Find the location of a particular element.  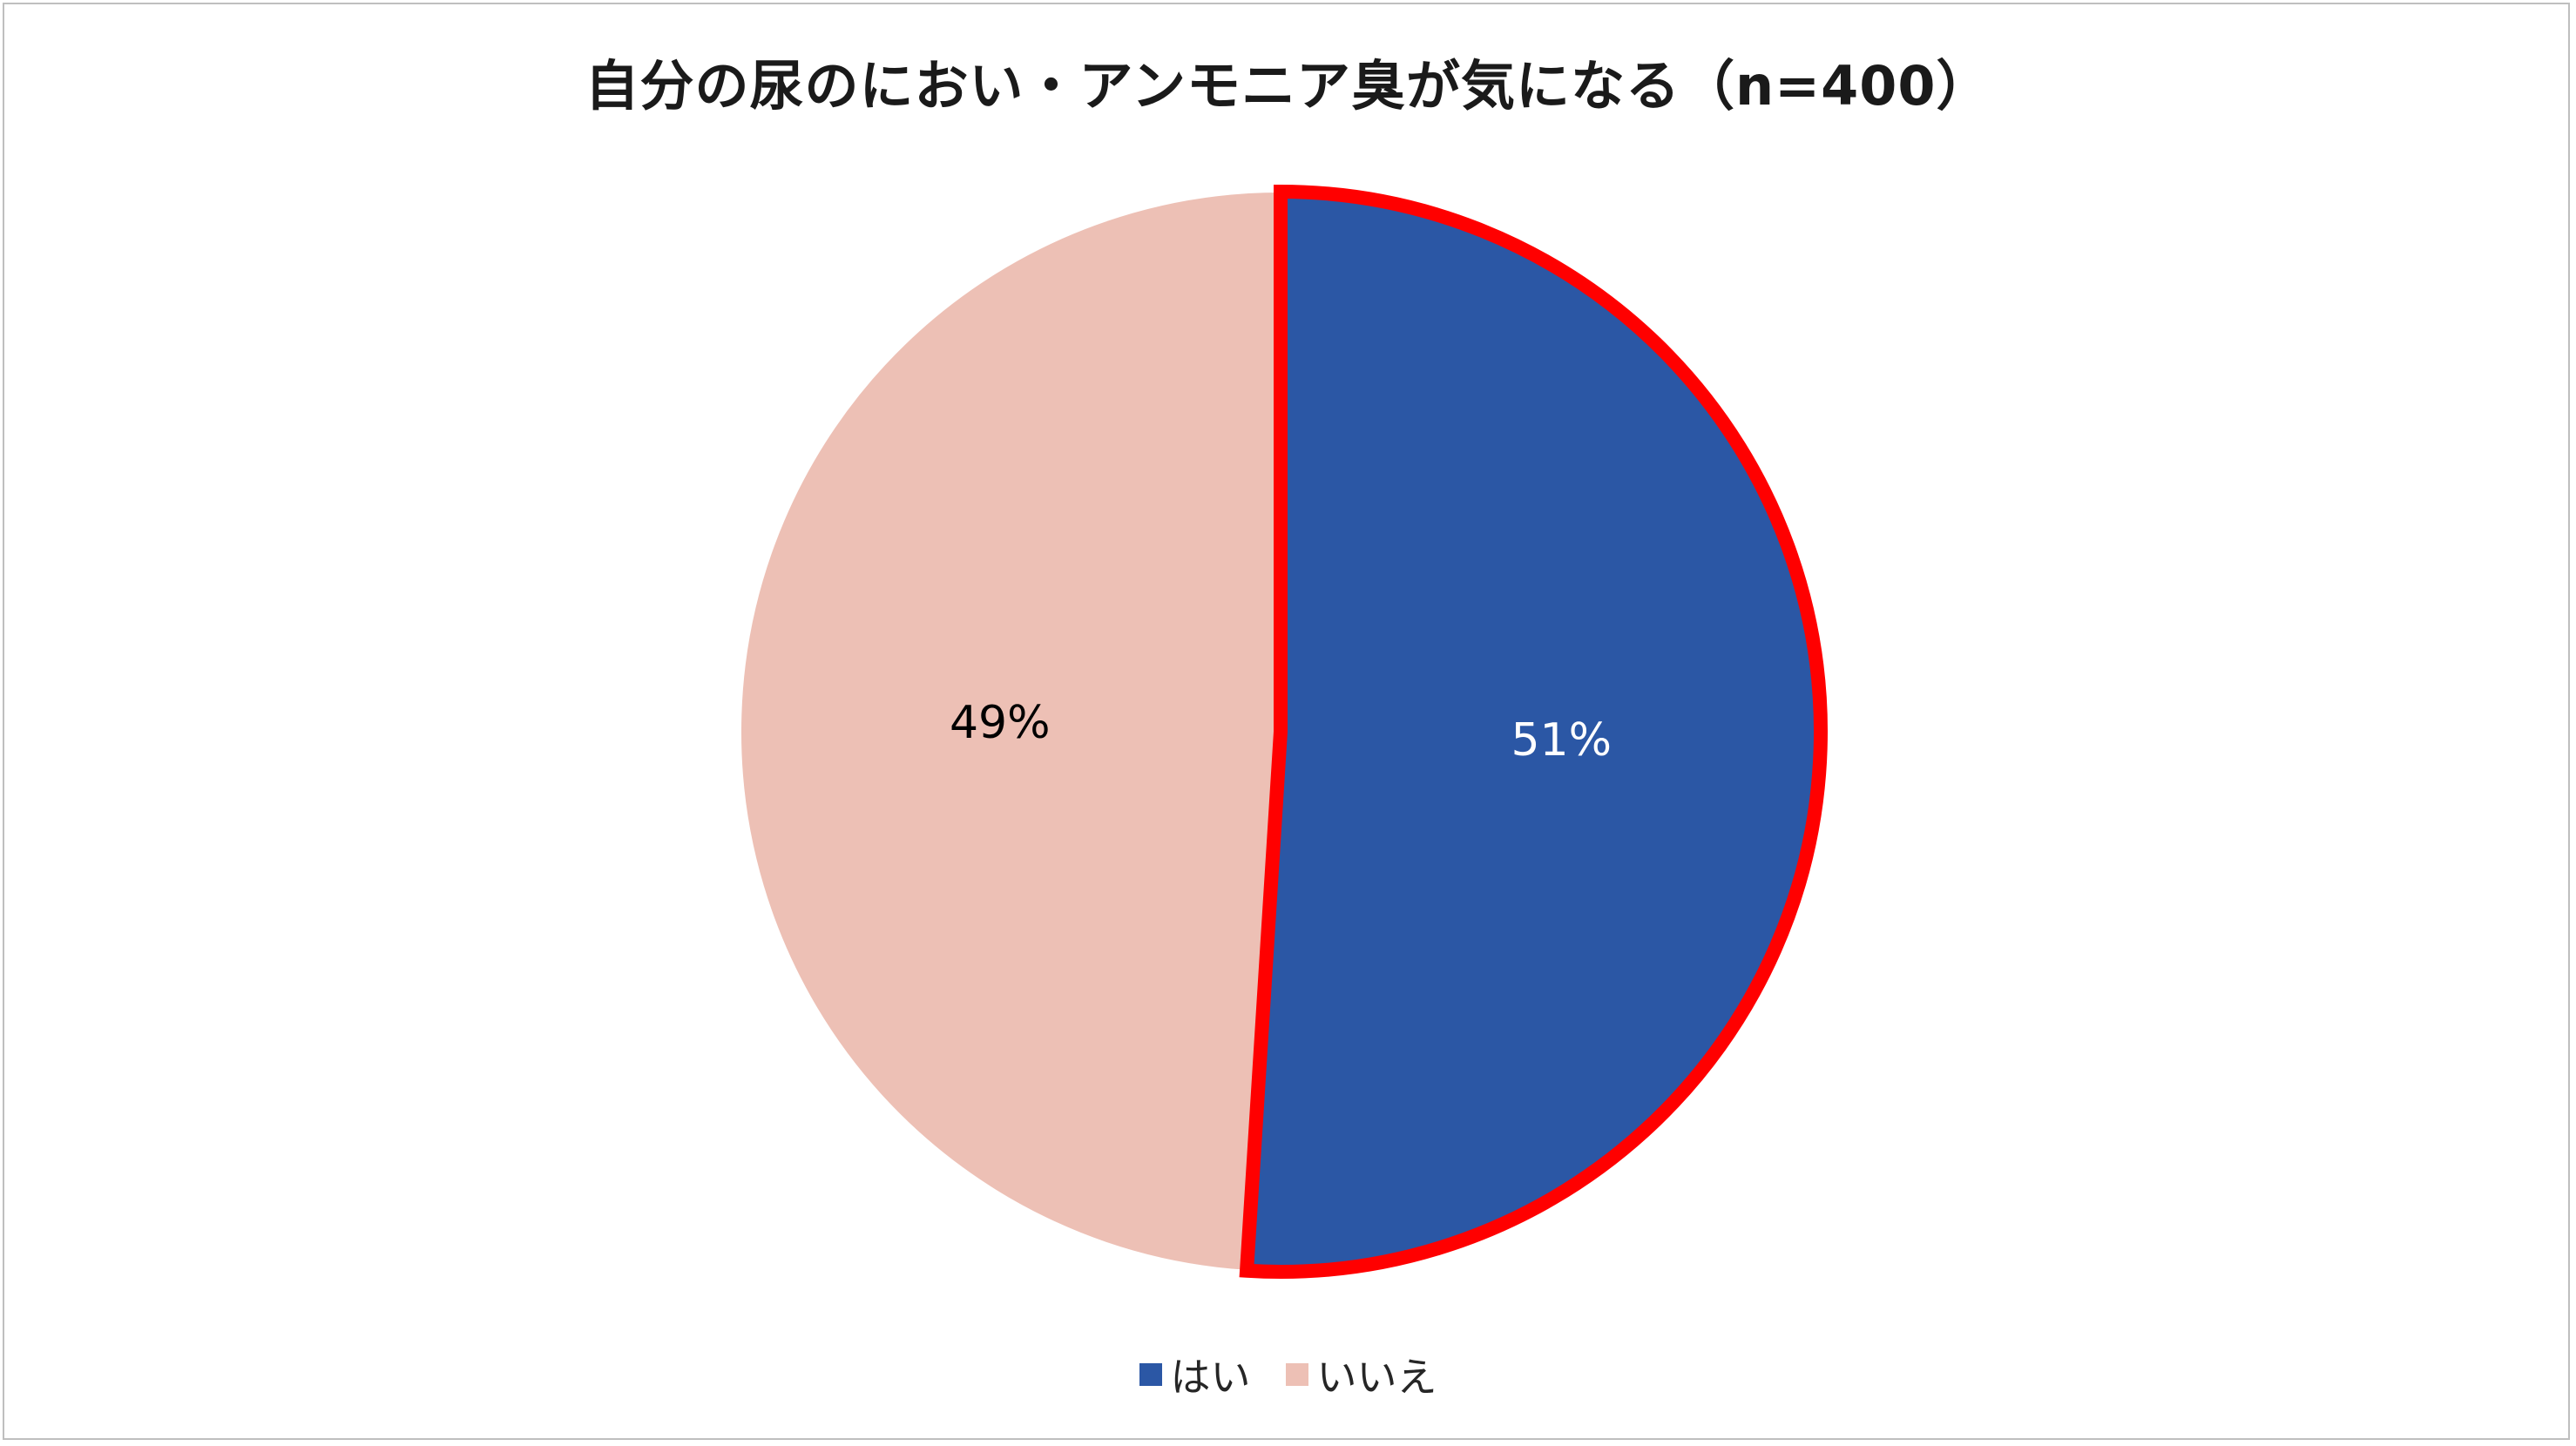

legend: はい いいえ is located at coordinates (1288, 1374).